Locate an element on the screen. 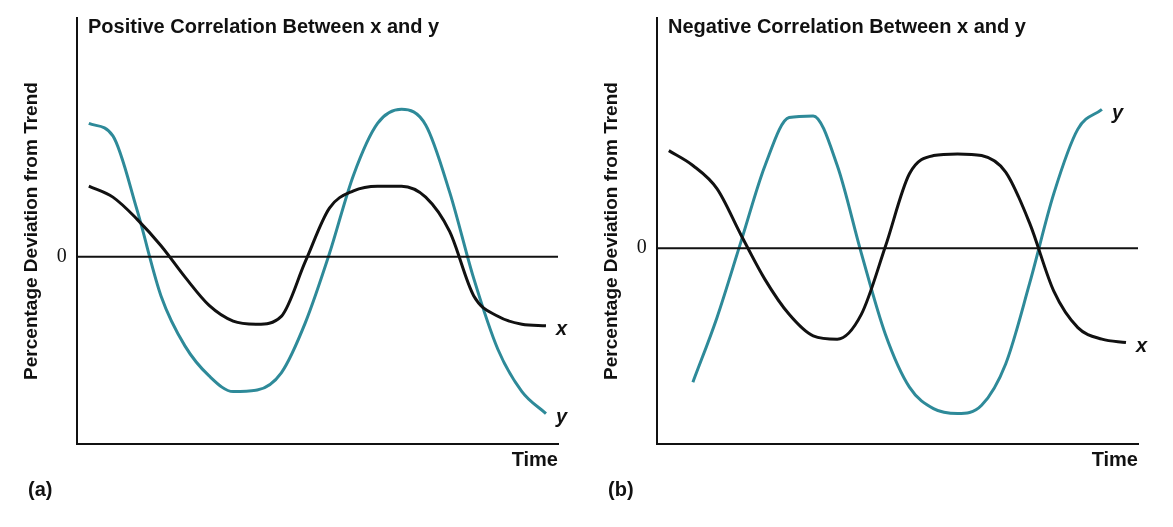 The width and height of the screenshot is (1173, 527). text: (b) is located at coordinates (621, 489).